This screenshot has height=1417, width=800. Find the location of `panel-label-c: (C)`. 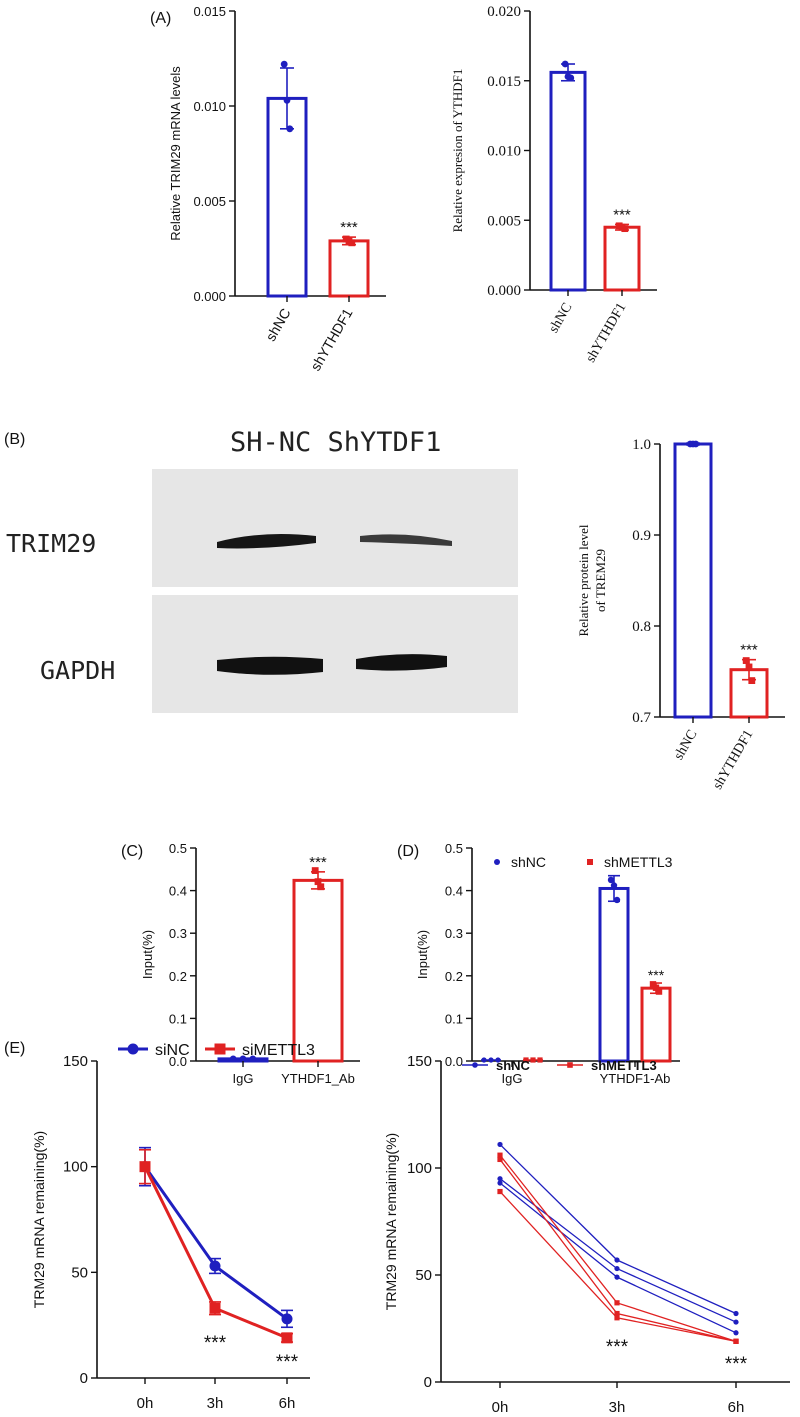

panel-label-c: (C) is located at coordinates (132, 851).